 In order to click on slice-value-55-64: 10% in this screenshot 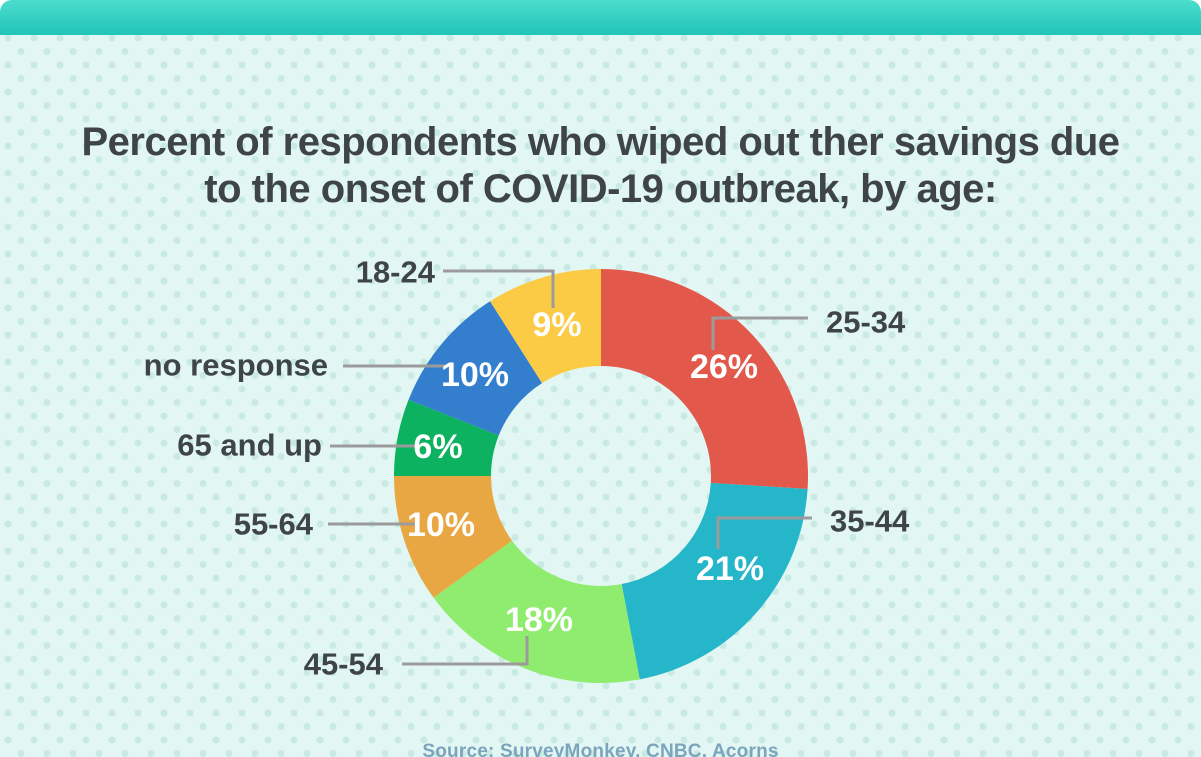, I will do `click(441, 525)`.